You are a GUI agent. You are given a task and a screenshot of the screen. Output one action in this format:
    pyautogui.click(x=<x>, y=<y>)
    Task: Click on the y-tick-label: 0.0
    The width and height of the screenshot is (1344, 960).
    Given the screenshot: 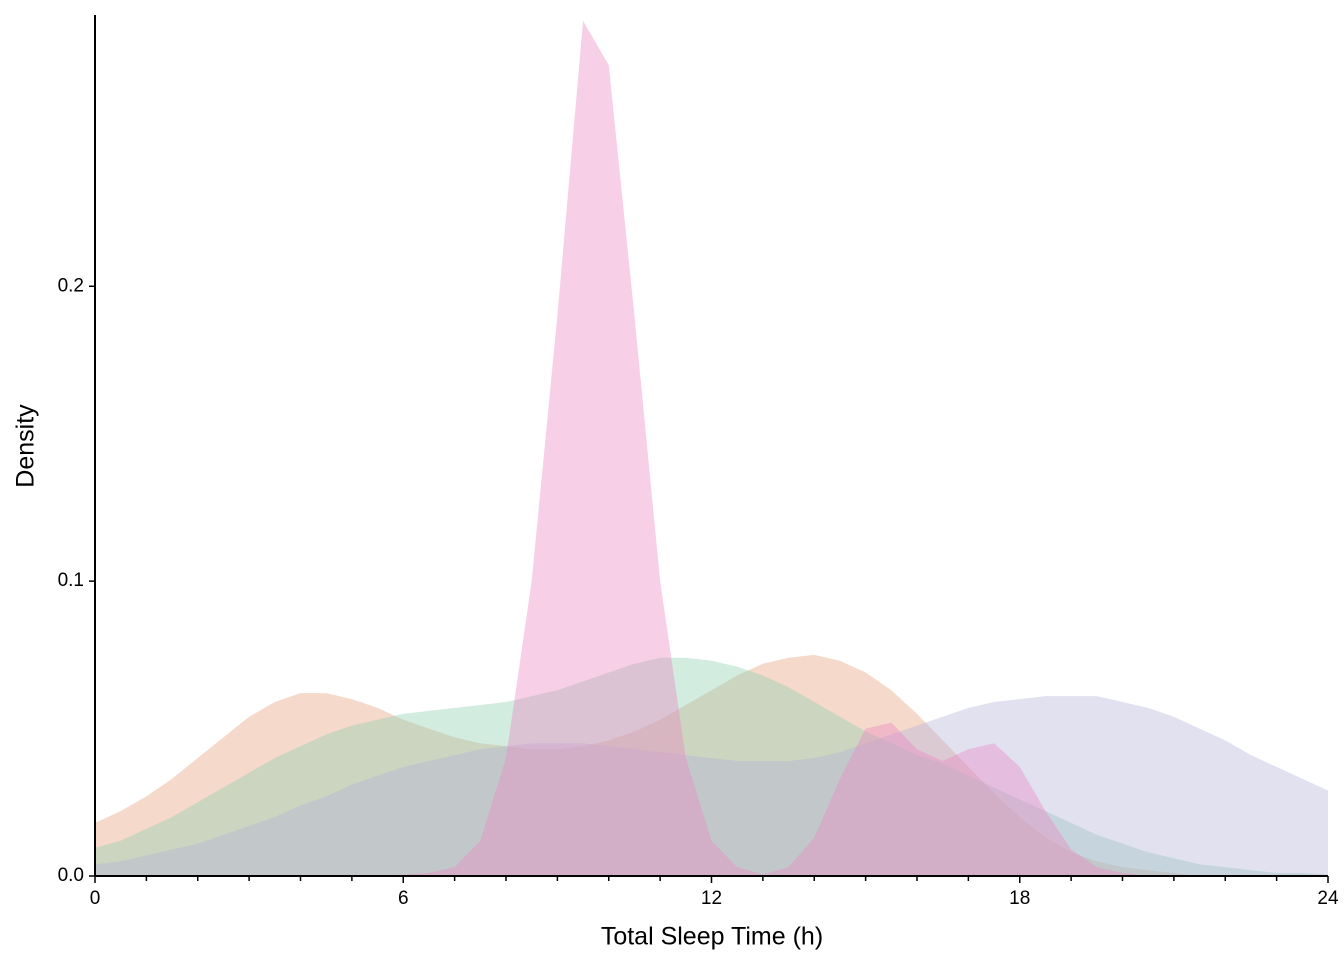 What is the action you would take?
    pyautogui.click(x=71, y=875)
    